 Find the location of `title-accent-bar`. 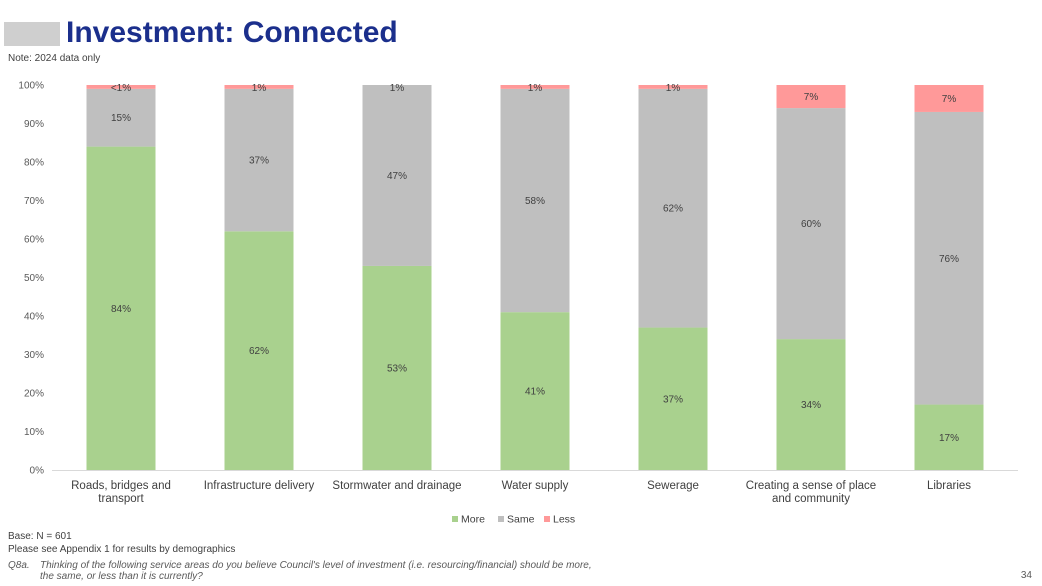

title-accent-bar is located at coordinates (32, 34).